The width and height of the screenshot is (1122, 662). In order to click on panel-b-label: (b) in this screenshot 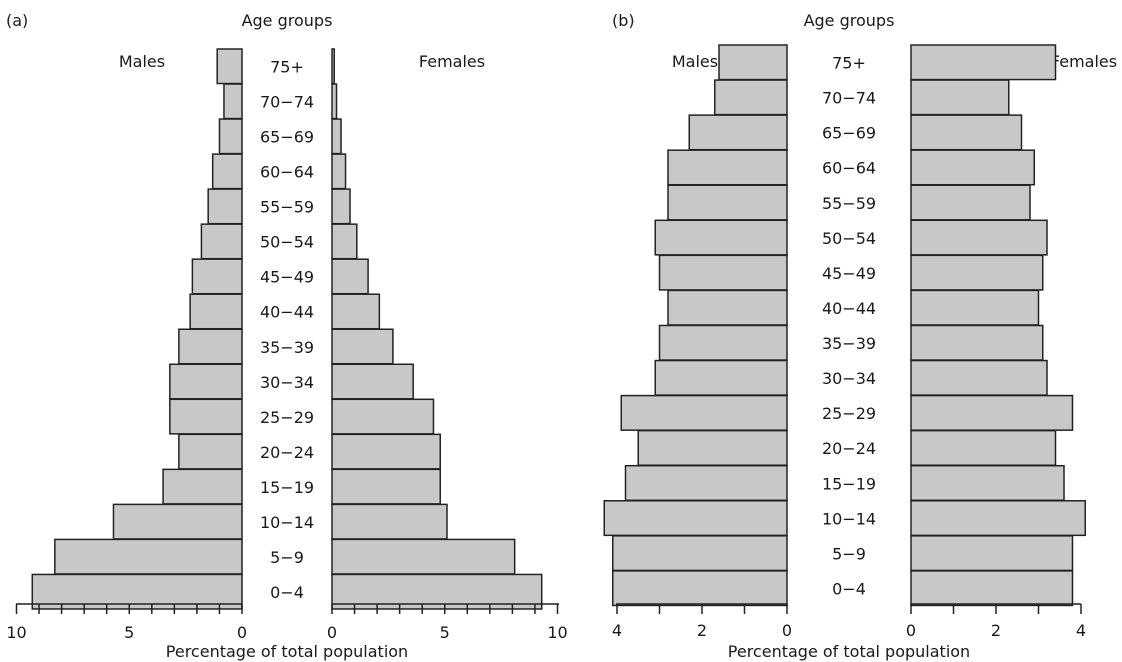, I will do `click(623, 20)`.